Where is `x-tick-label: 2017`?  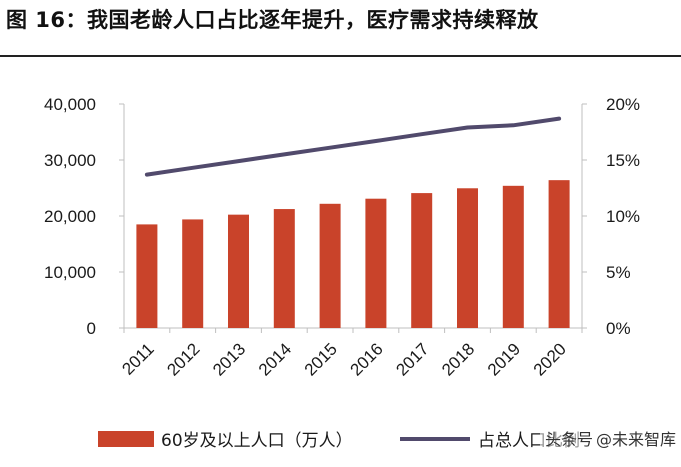 x-tick-label: 2017 is located at coordinates (412, 359).